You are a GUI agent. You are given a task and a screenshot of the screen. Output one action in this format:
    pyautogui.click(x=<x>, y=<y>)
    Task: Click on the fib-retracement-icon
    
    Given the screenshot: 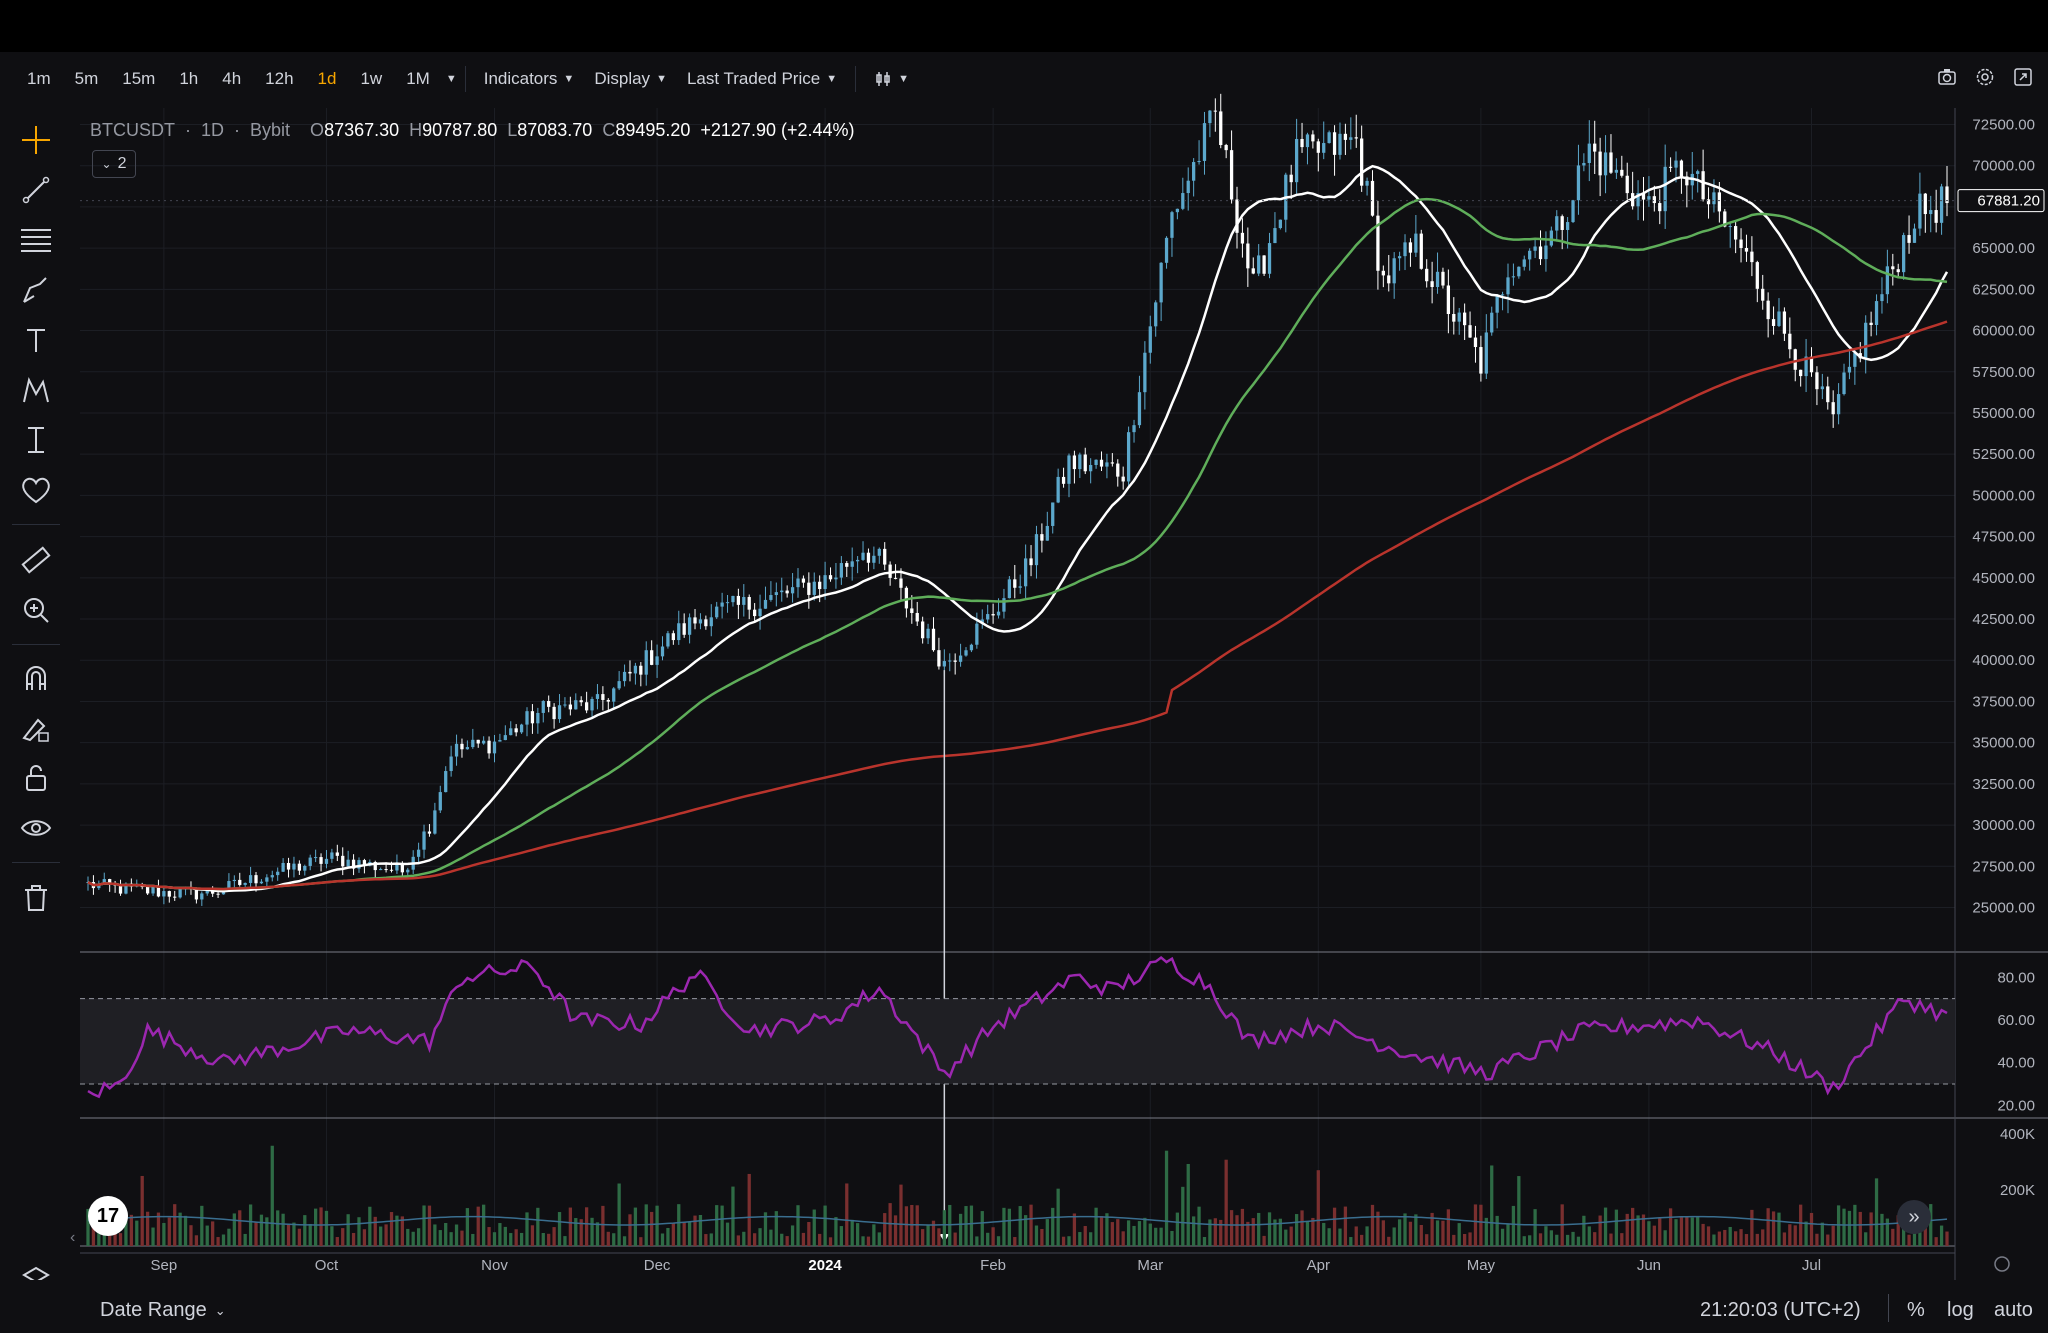 What is the action you would take?
    pyautogui.click(x=36, y=240)
    